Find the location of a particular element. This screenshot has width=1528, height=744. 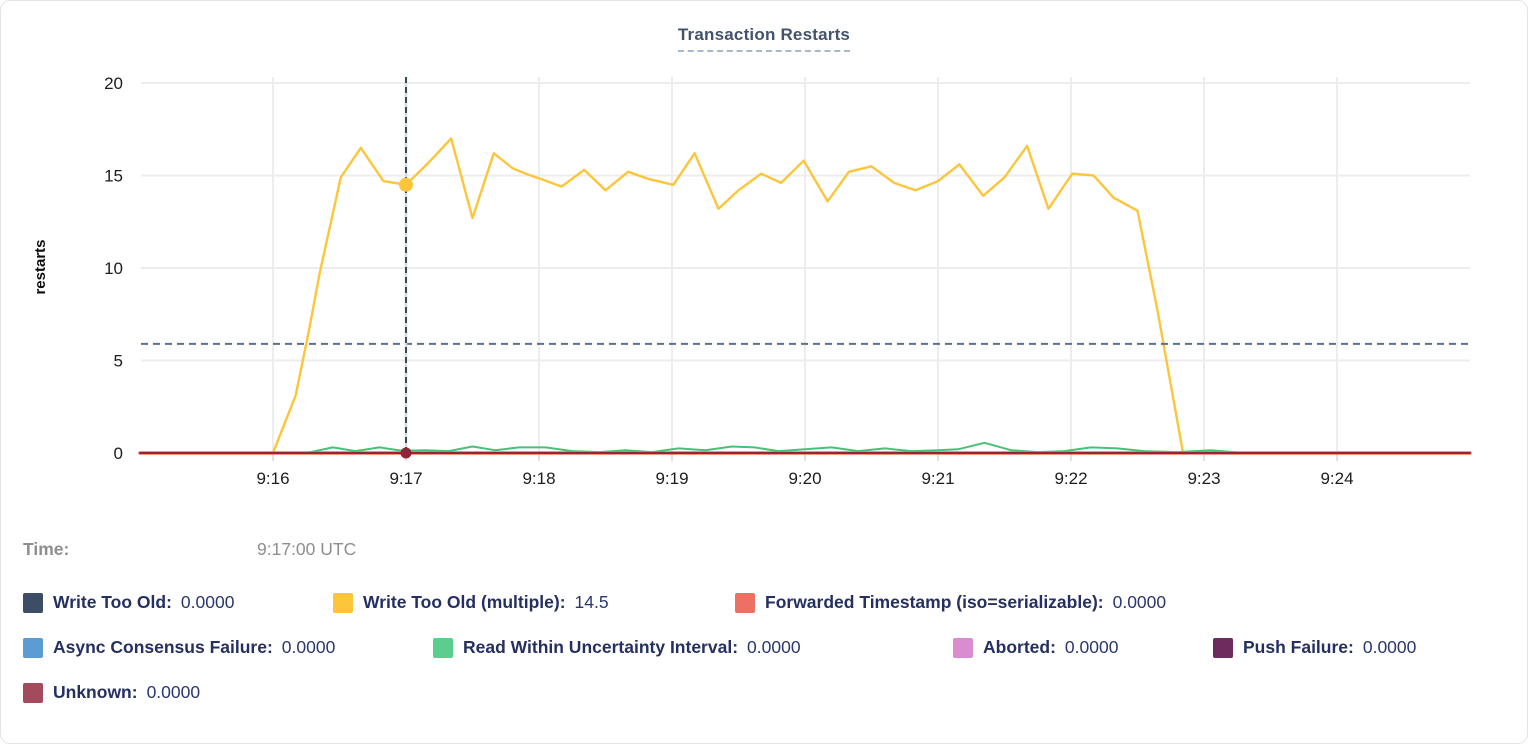

x-tick-label: 9:19 is located at coordinates (671, 478).